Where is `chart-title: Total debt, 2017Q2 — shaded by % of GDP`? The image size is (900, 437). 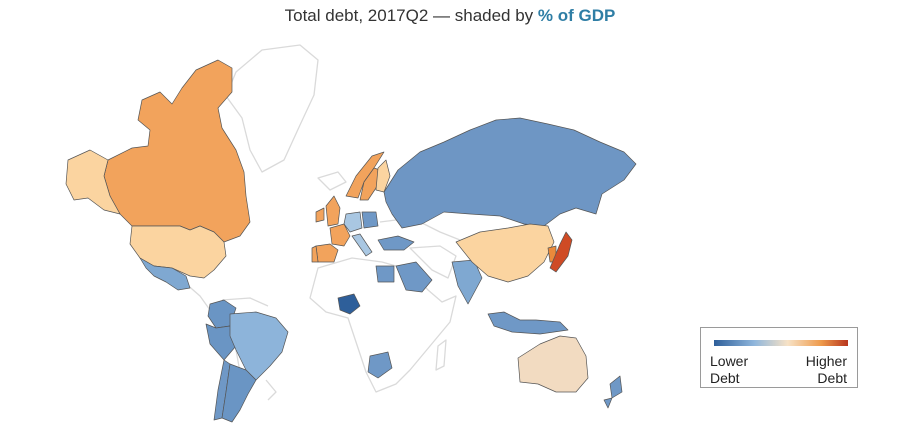 chart-title: Total debt, 2017Q2 — shaded by % of GDP is located at coordinates (450, 16).